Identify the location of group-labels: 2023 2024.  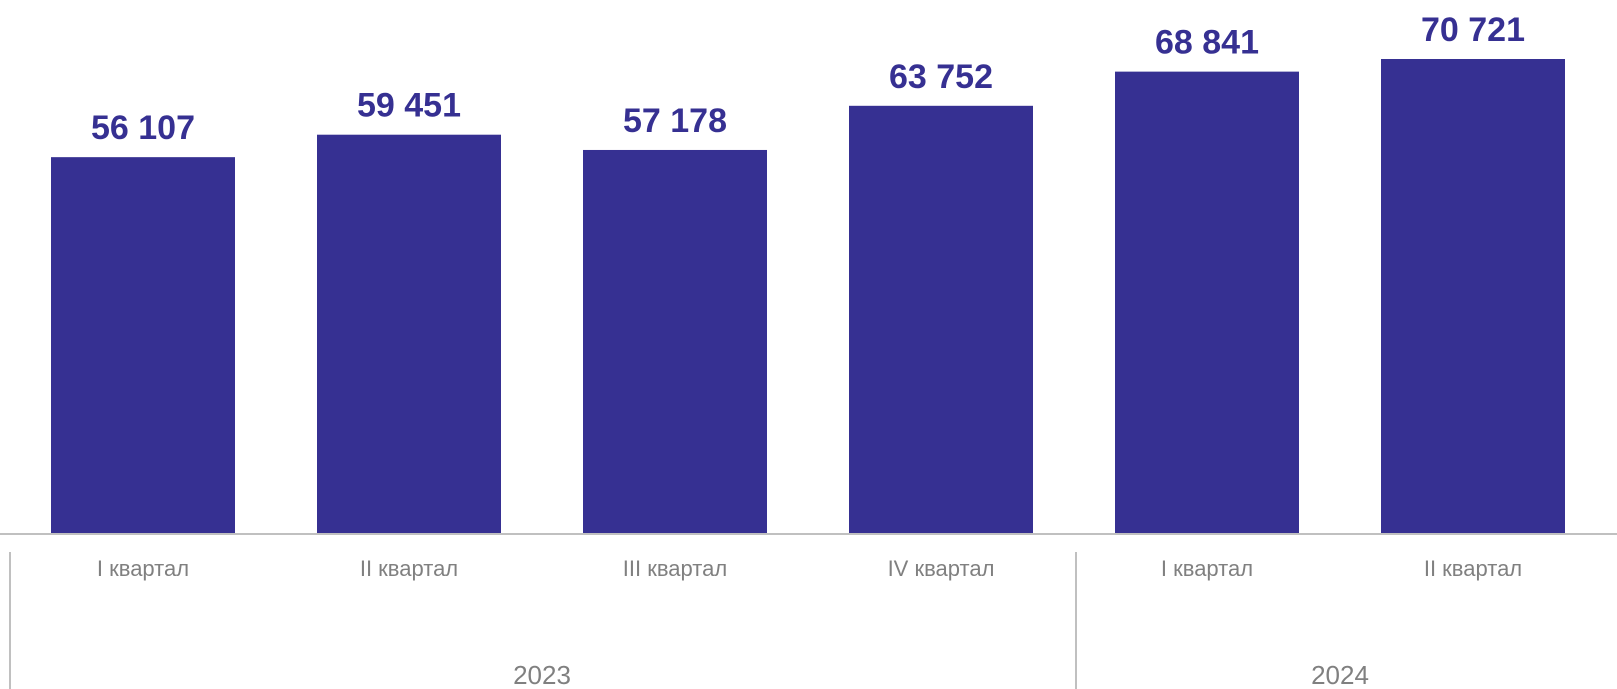
(941, 674).